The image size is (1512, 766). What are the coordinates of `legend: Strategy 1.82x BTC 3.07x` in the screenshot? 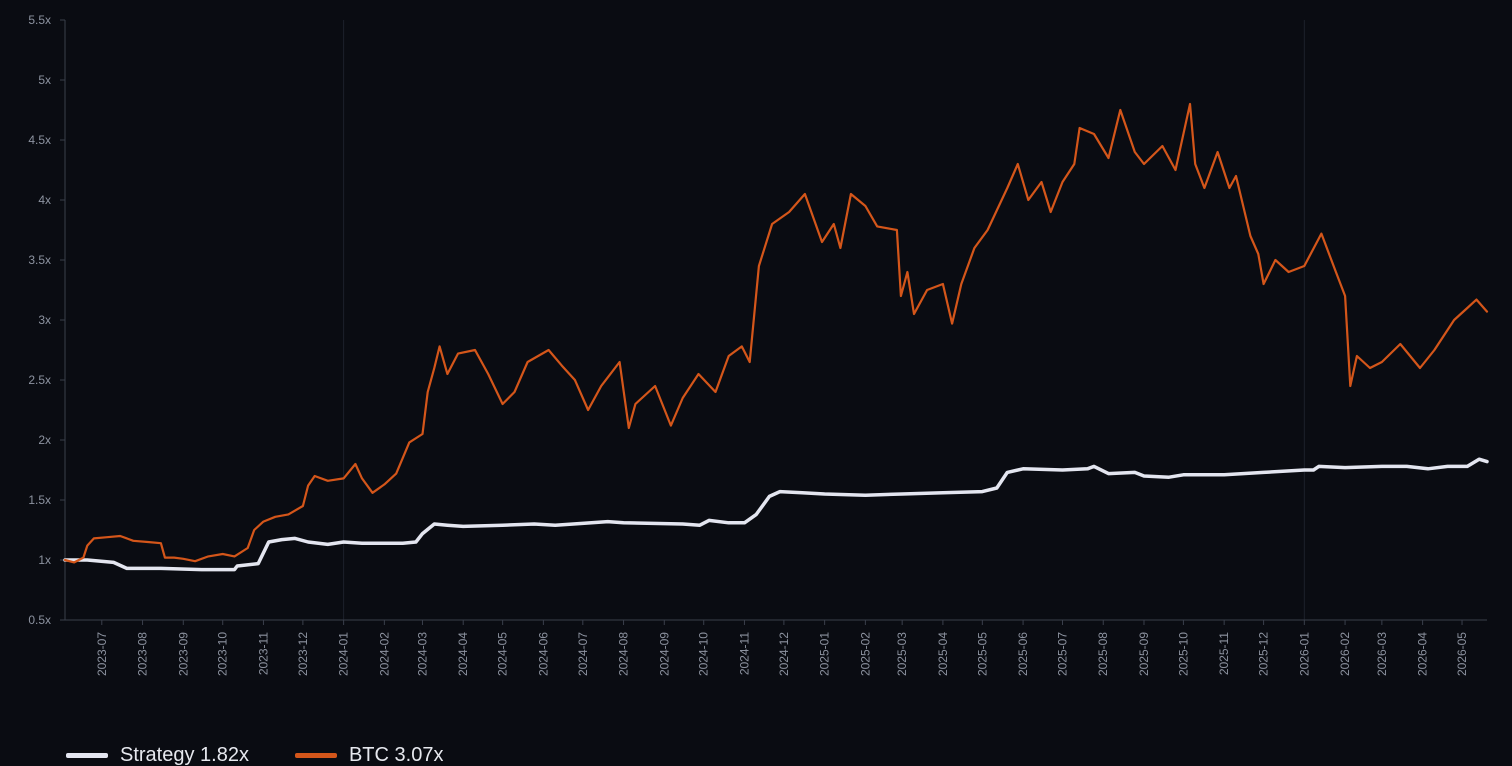 It's located at (254, 755).